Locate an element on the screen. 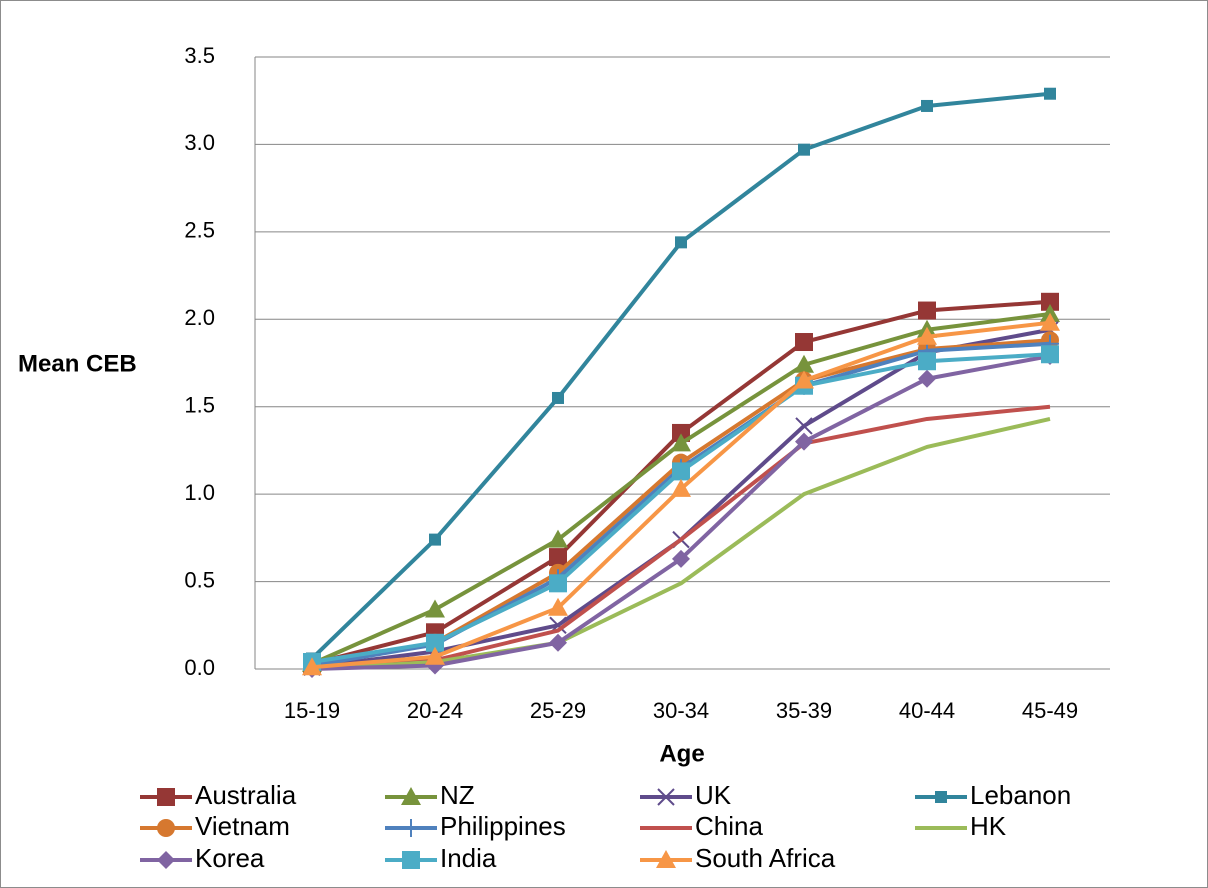 This screenshot has height=888, width=1208. y-tick-label: 3.5 is located at coordinates (199, 55).